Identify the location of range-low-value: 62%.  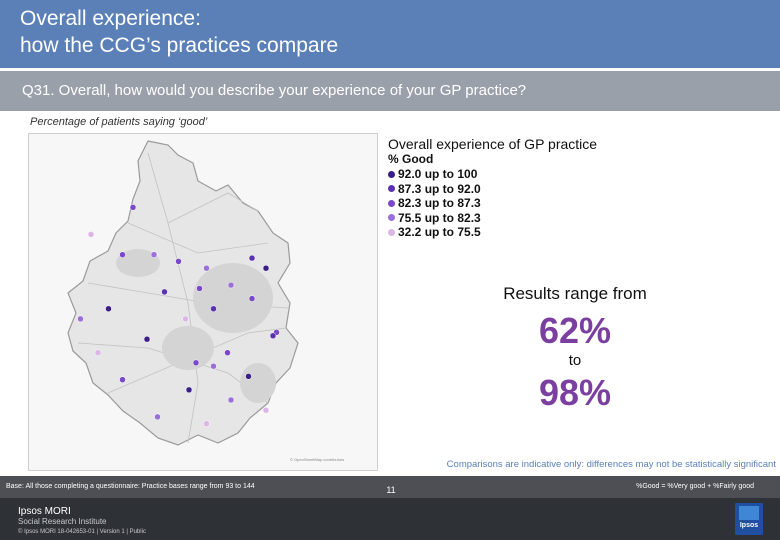
(575, 330).